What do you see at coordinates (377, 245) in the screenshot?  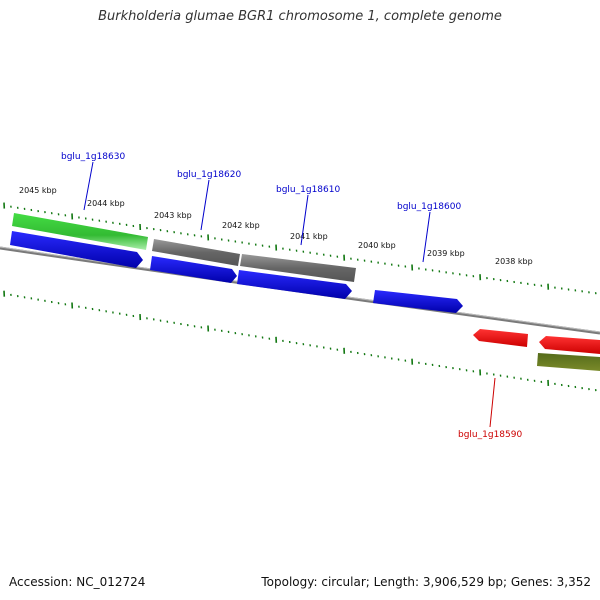 I see `tick-label-2040: 2040 kbp` at bounding box center [377, 245].